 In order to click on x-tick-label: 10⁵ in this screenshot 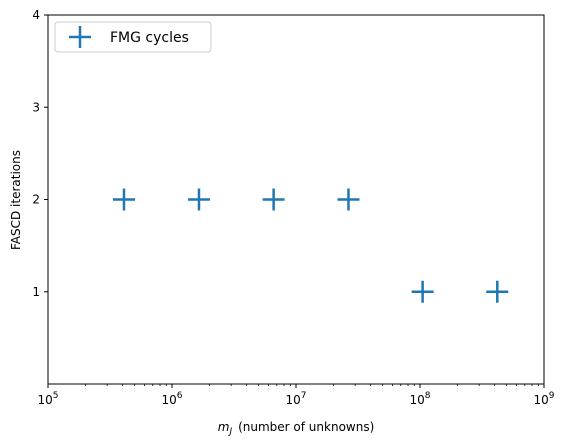, I will do `click(47, 399)`.